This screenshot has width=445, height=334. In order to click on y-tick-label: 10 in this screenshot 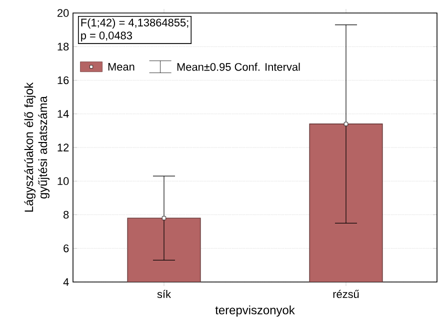, I will do `click(63, 181)`.